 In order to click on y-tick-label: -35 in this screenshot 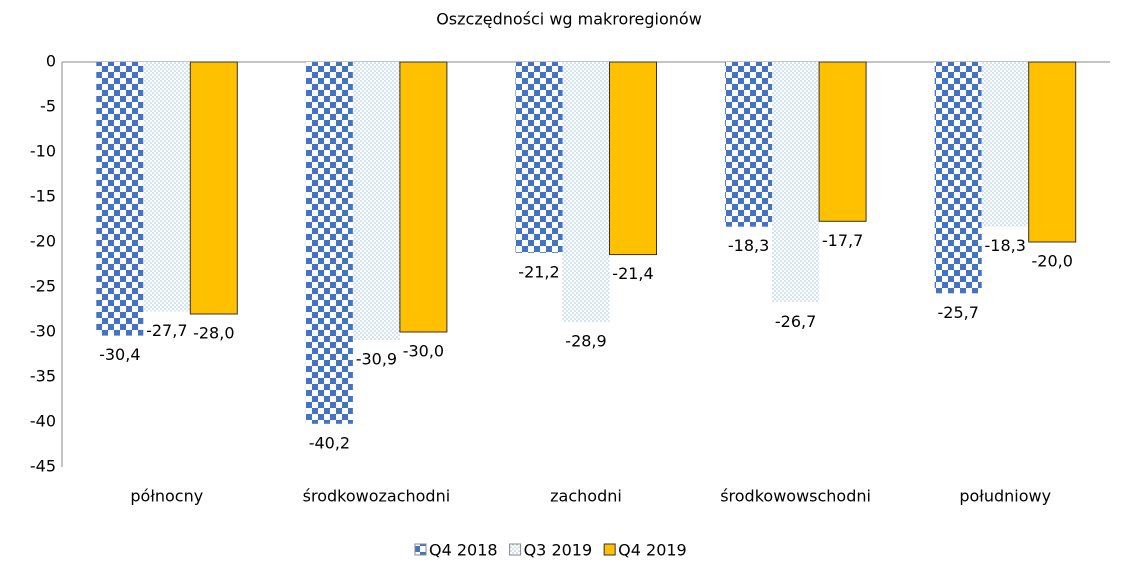, I will do `click(43, 376)`.